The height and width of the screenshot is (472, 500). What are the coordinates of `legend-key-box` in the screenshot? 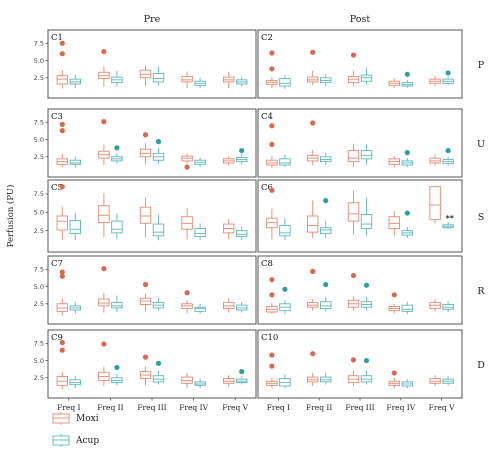 It's located at (61, 440).